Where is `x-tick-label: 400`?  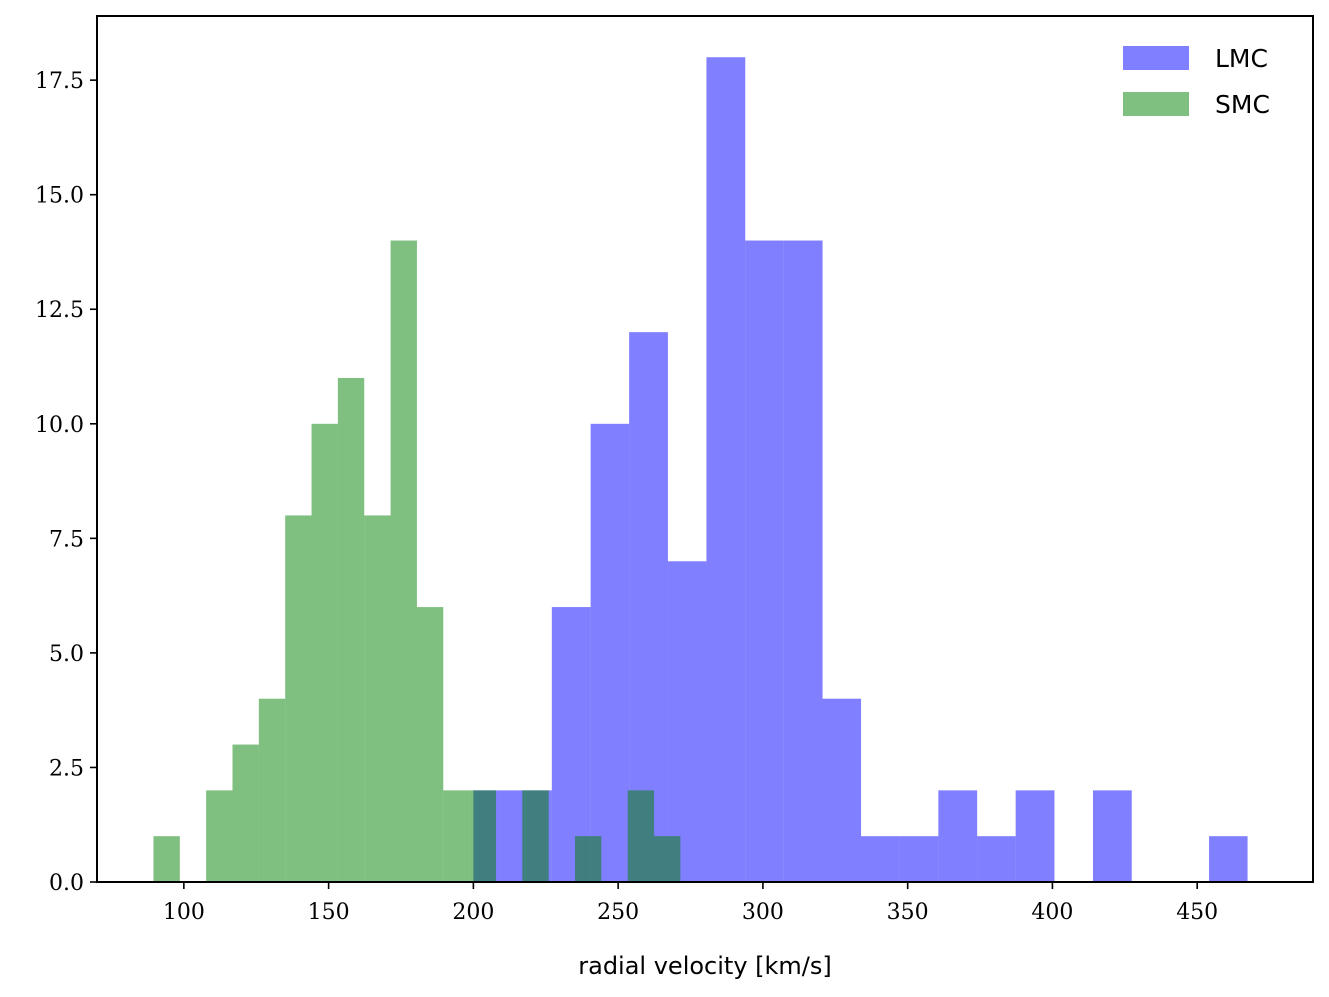 x-tick-label: 400 is located at coordinates (1052, 912).